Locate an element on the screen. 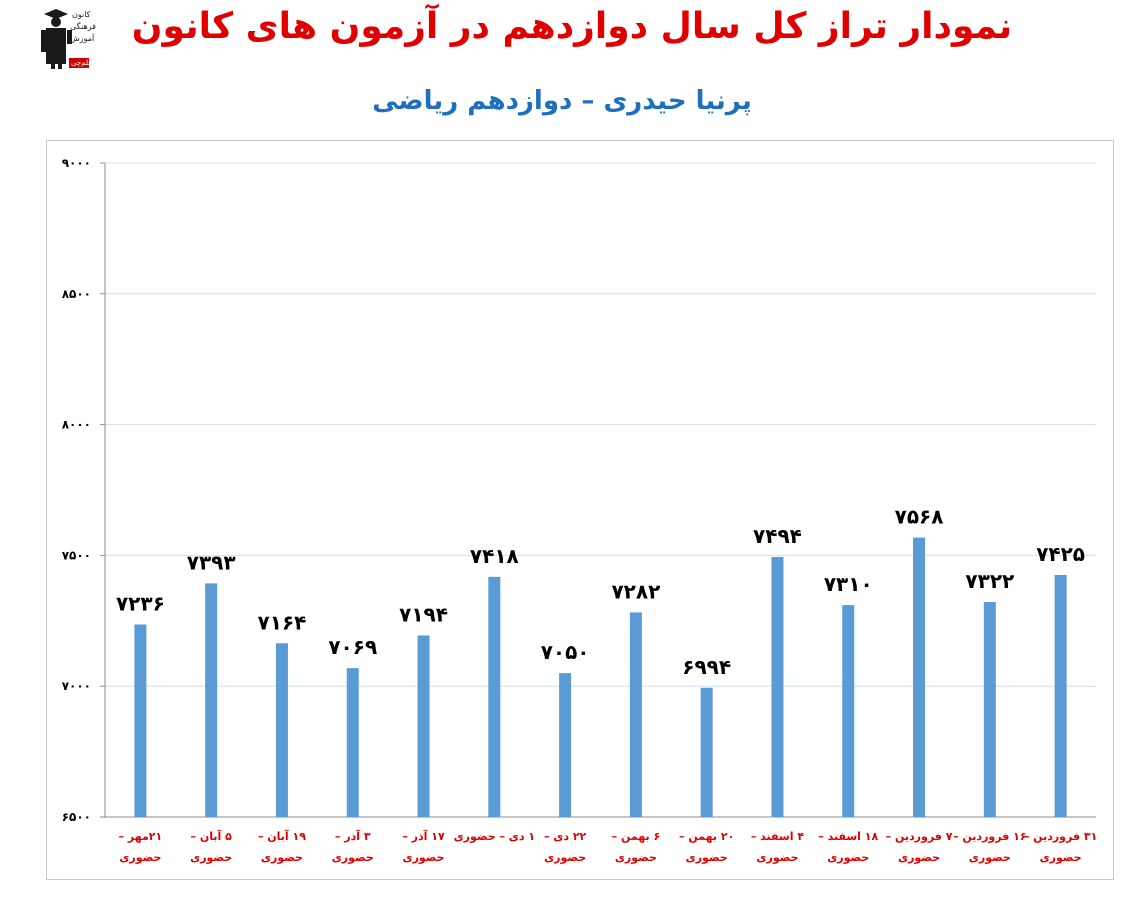 This screenshot has width=1124, height=898. chart-subtitle: پرنیا حیدری – دوازدهم ریاضی is located at coordinates (562, 101).